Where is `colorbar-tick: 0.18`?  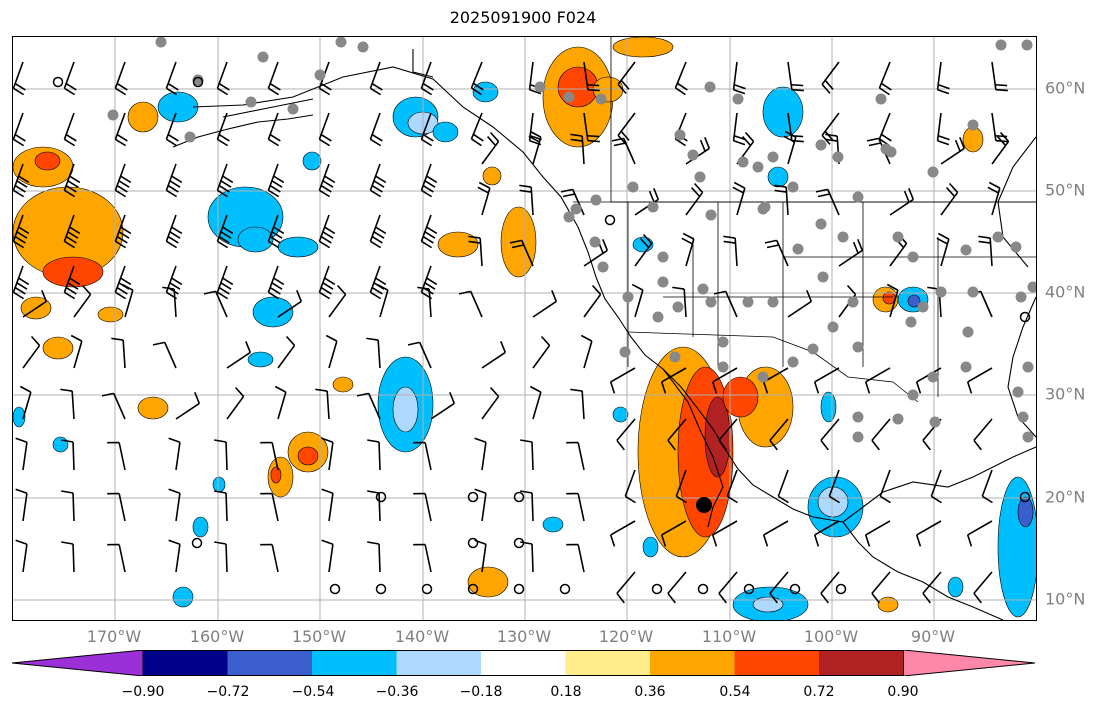 colorbar-tick: 0.18 is located at coordinates (566, 692).